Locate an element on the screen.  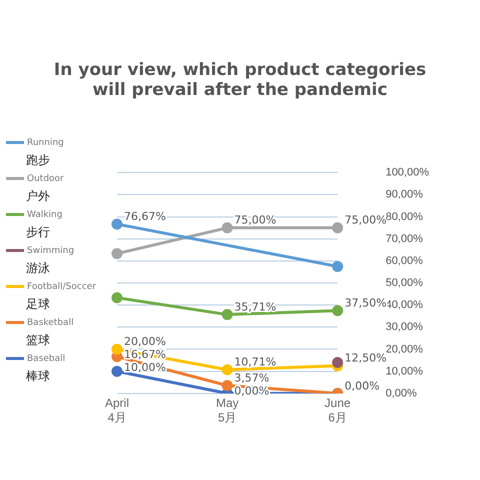
data-label: 37,50% is located at coordinates (365, 303).